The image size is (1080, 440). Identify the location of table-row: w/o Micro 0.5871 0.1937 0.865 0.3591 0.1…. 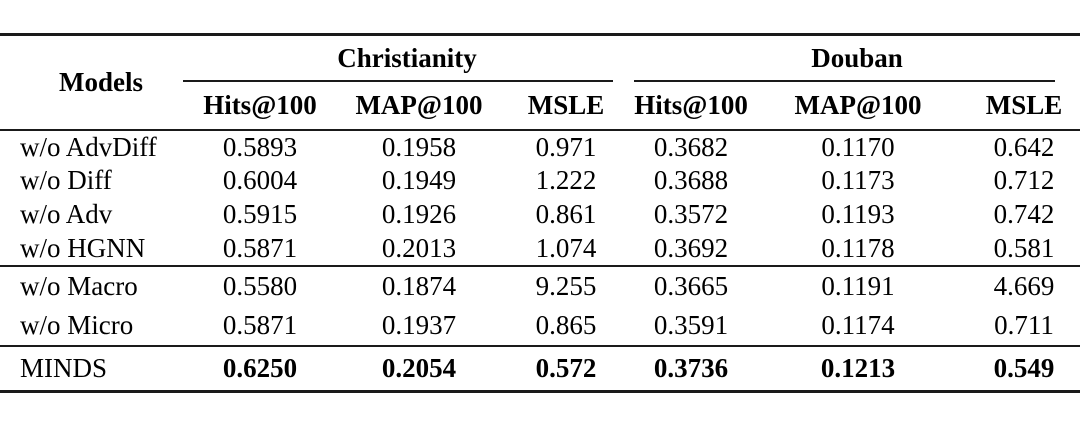
(540, 326).